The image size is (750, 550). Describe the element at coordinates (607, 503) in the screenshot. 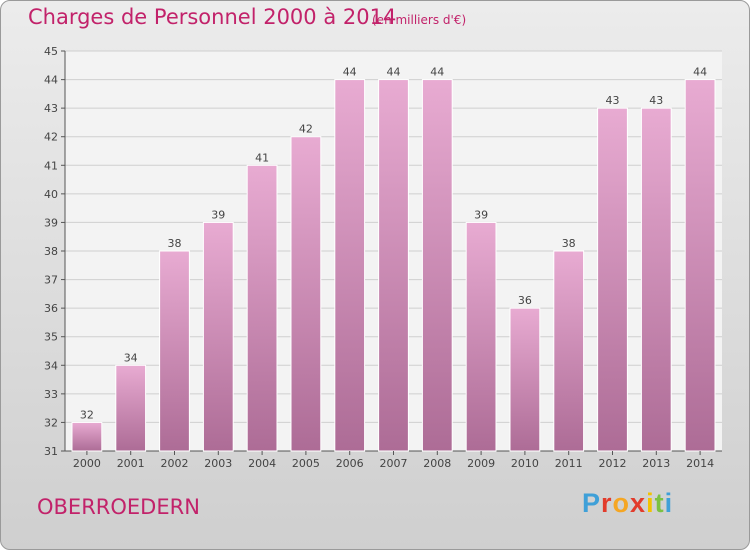

I see `logo-letter: r` at that location.